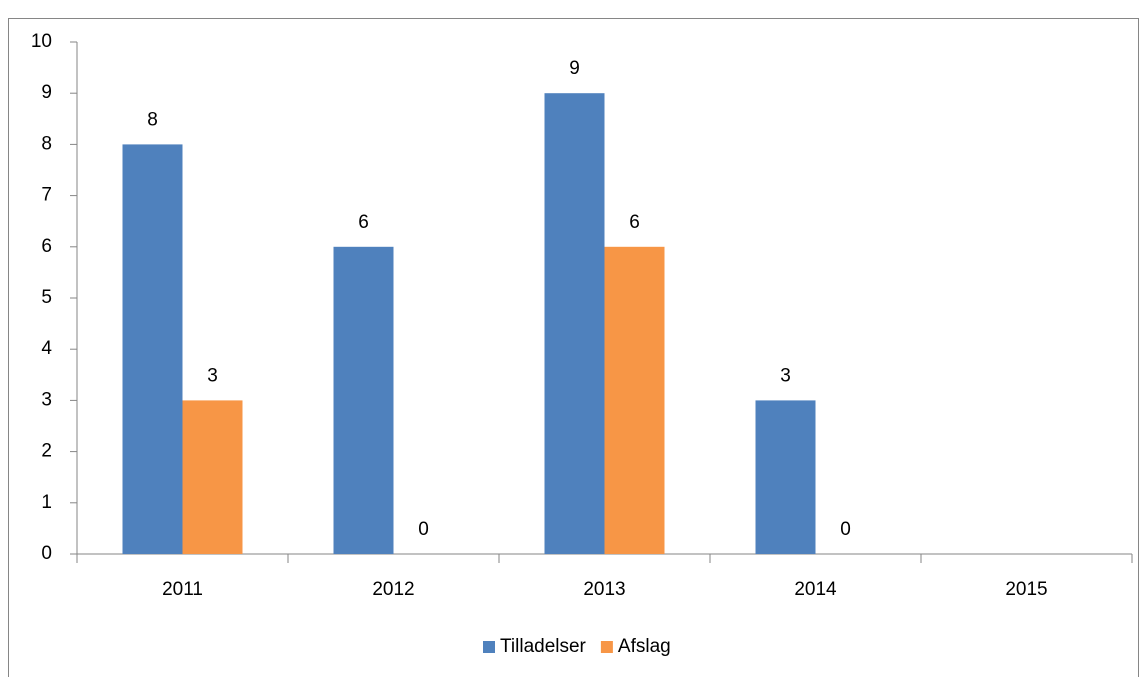 The height and width of the screenshot is (677, 1147). Describe the element at coordinates (393, 589) in the screenshot. I see `x-tick-label: 2012` at that location.